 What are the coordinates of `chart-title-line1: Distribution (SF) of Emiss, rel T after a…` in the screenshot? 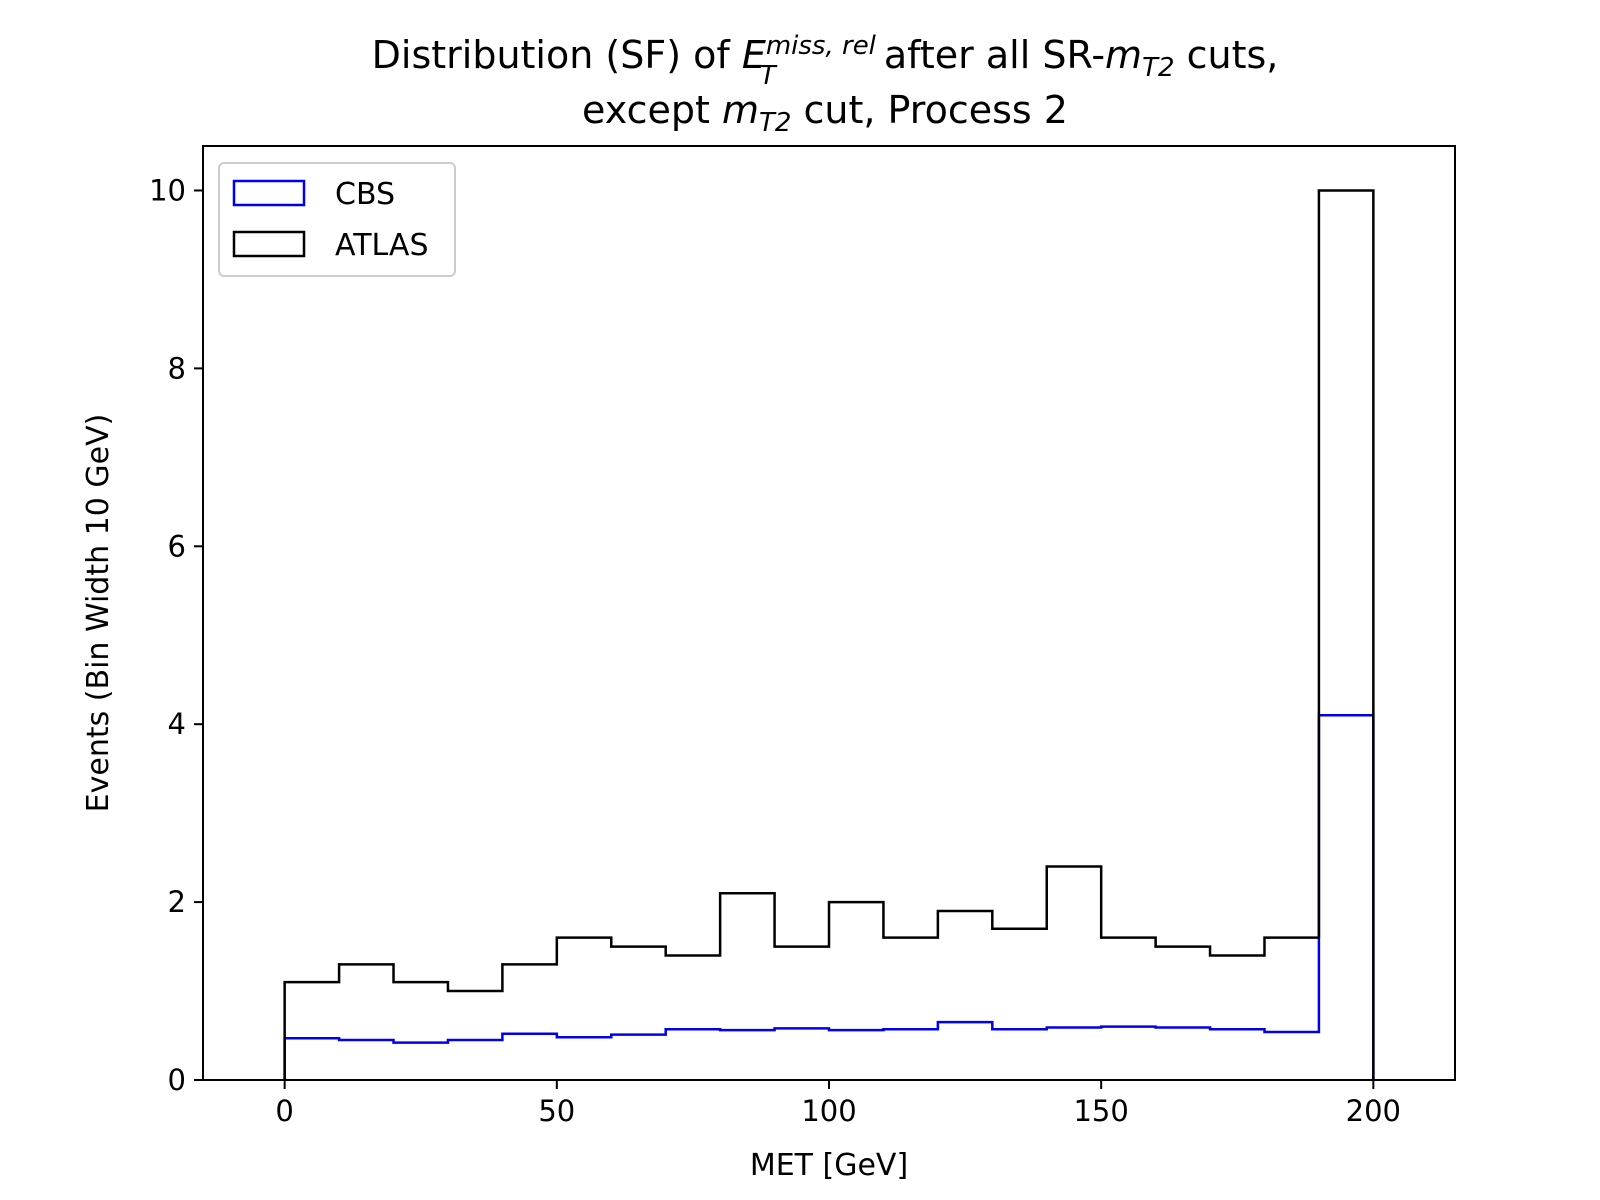 It's located at (825, 61).